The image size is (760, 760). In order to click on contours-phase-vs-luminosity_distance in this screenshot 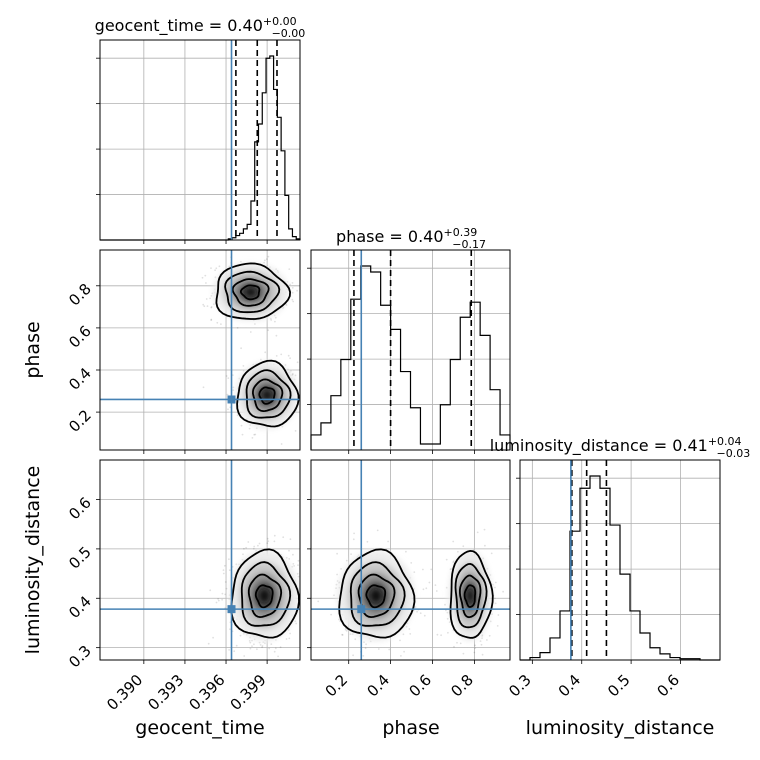, I will do `click(416, 593)`.